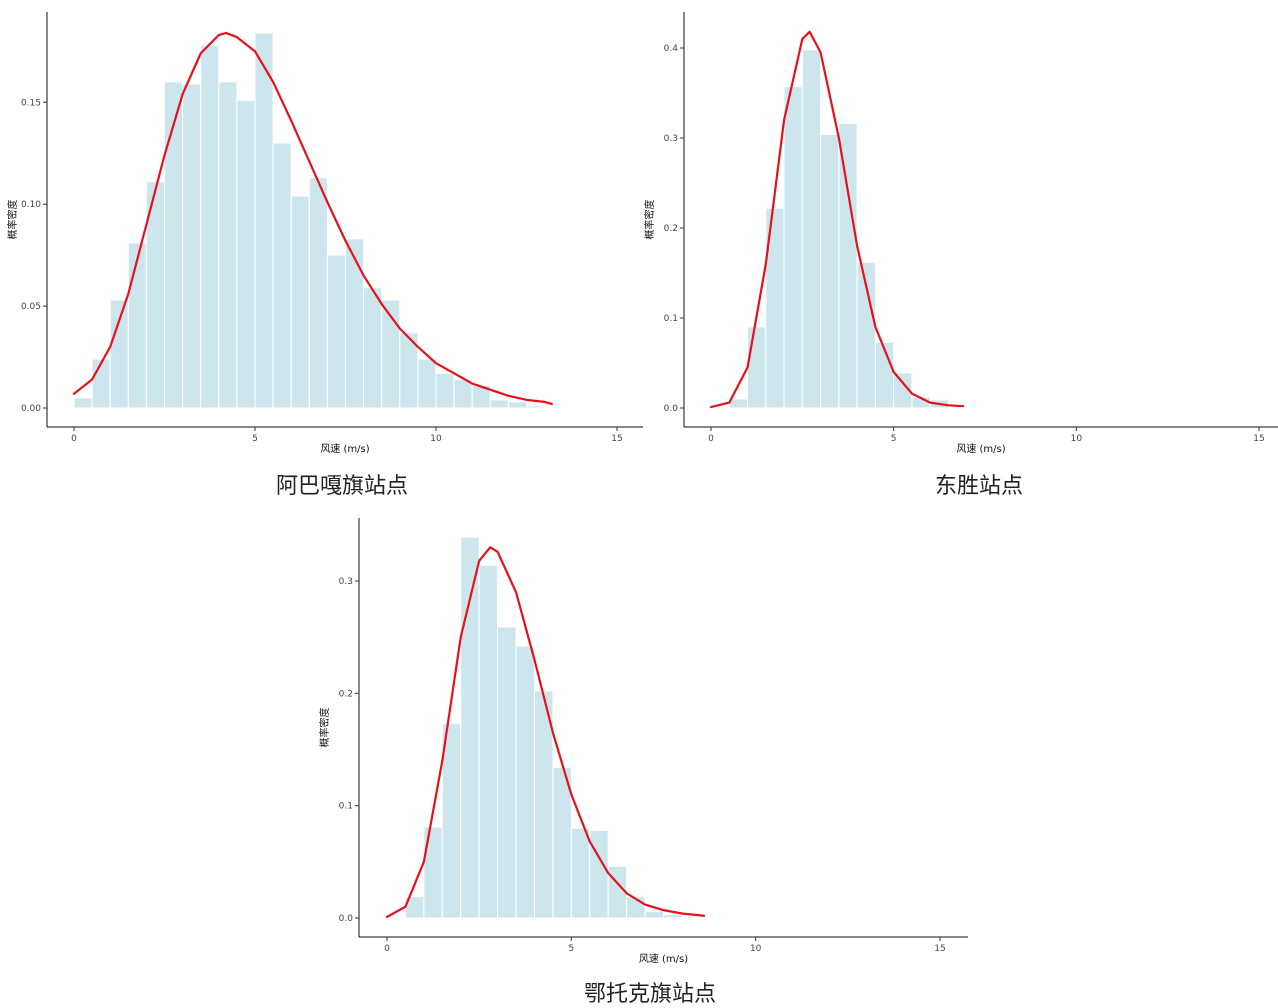  I want to click on chart-caption: 鄂托克旗站点, so click(649, 994).